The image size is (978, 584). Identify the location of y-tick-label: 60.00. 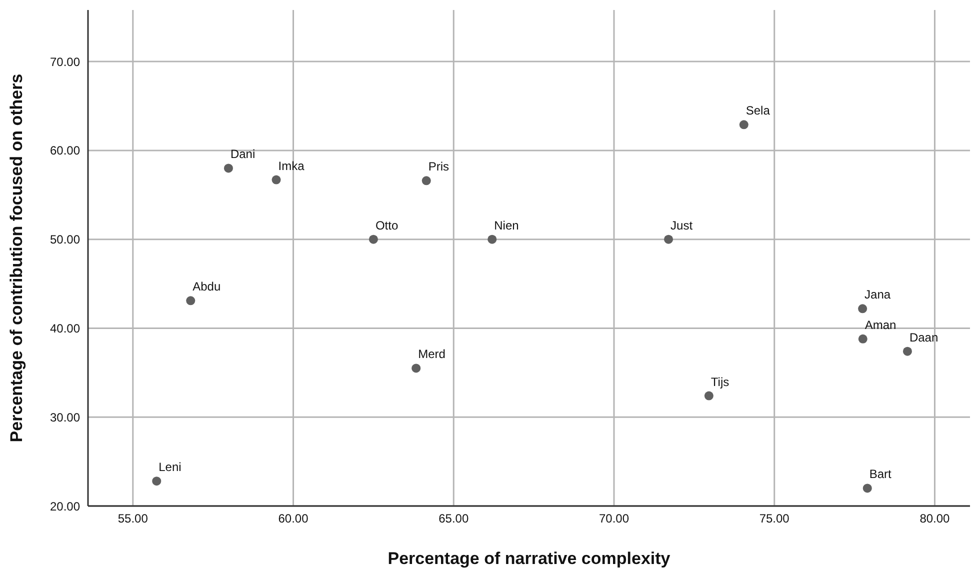
(65, 151).